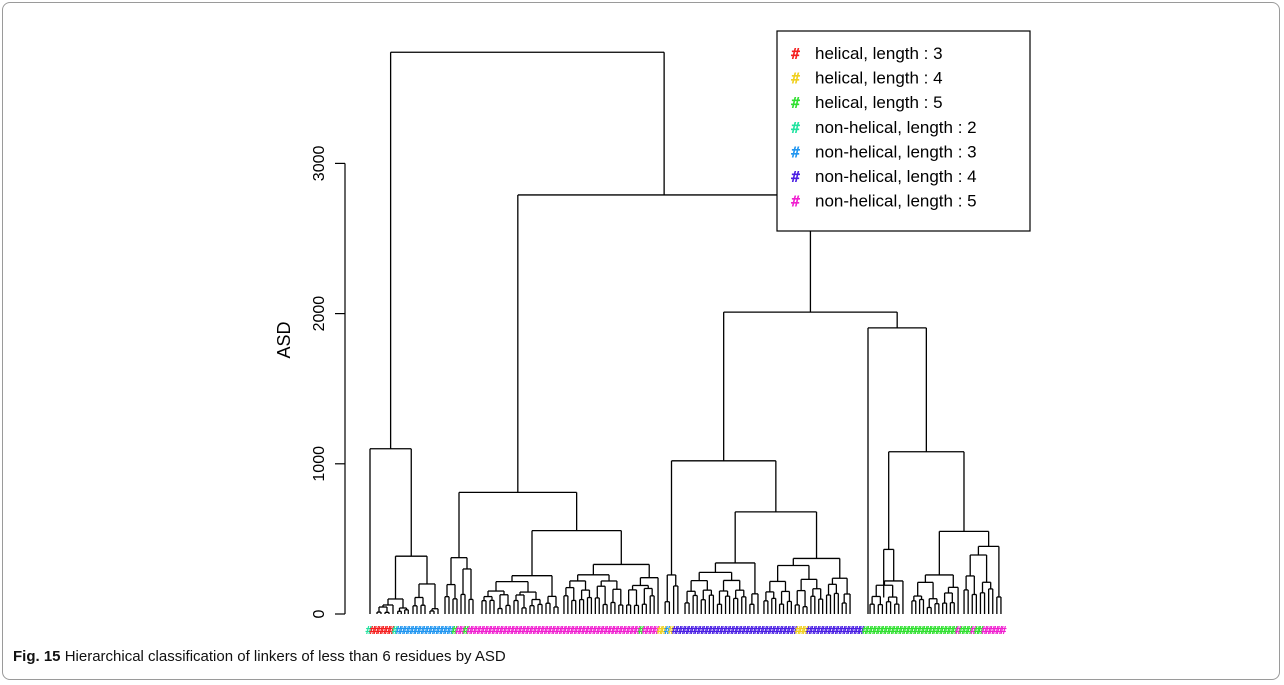 The width and height of the screenshot is (1284, 685). What do you see at coordinates (879, 53) in the screenshot?
I see `legend-entry-label: helical, length : 3` at bounding box center [879, 53].